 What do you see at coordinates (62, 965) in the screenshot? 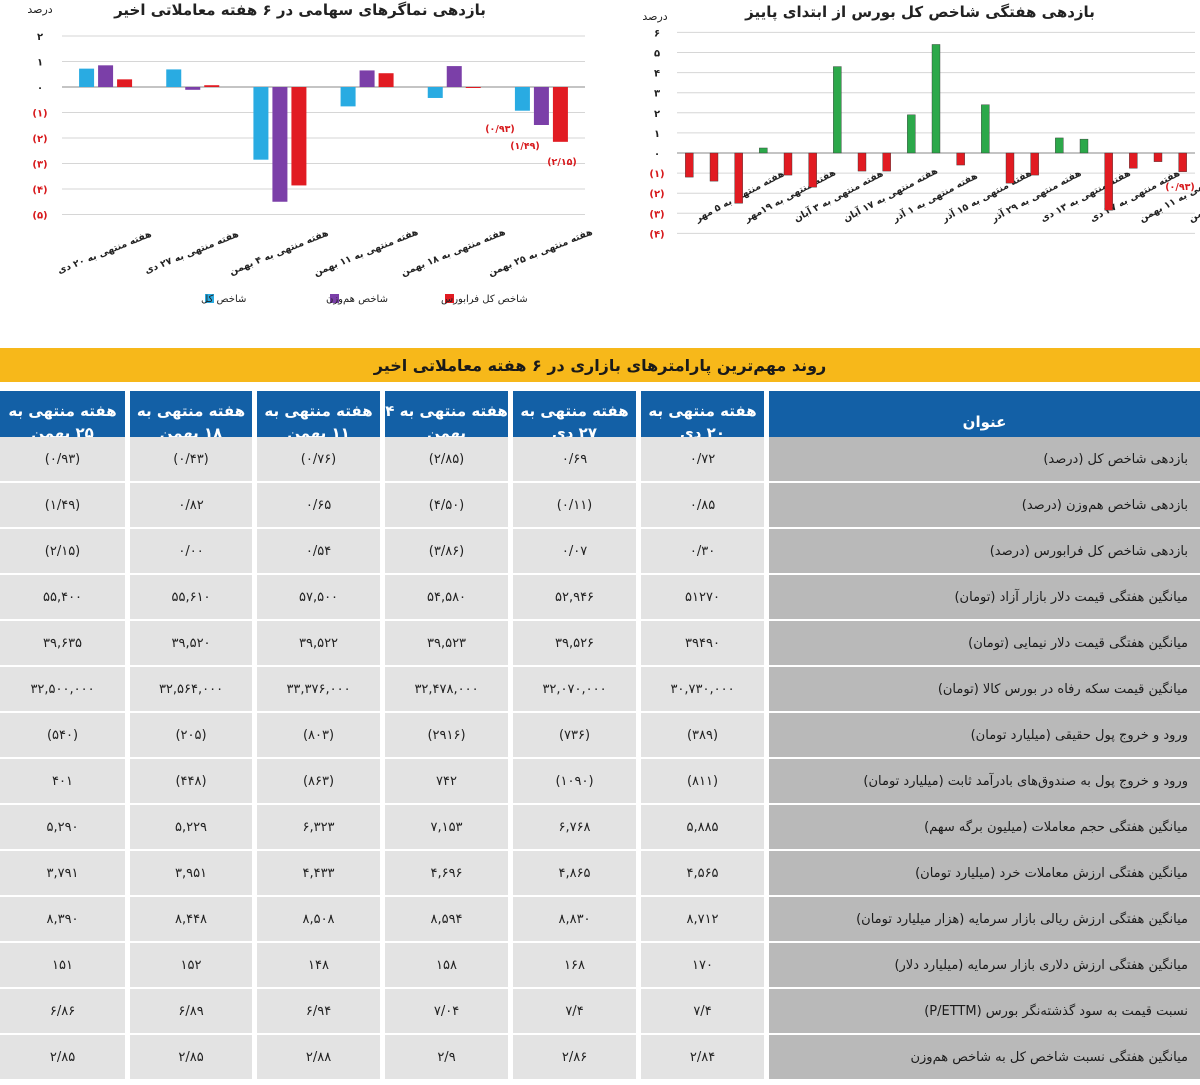
I see `table-cell: ۱۵۱` at bounding box center [62, 965].